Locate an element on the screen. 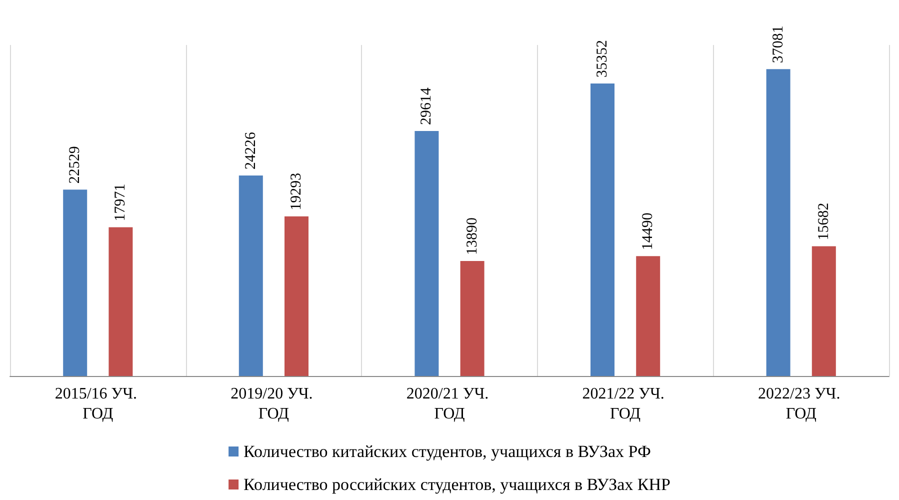 The width and height of the screenshot is (899, 500). x-tick-label: 2021/22 УЧ. ГОД is located at coordinates (625, 404).